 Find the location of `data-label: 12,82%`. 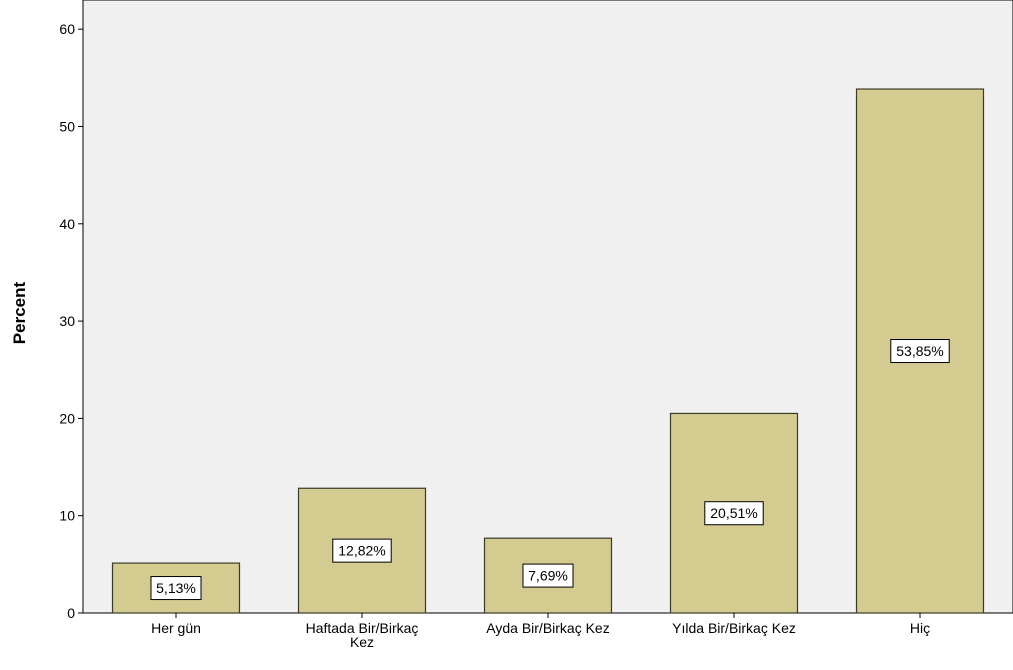

data-label: 12,82% is located at coordinates (361, 551).